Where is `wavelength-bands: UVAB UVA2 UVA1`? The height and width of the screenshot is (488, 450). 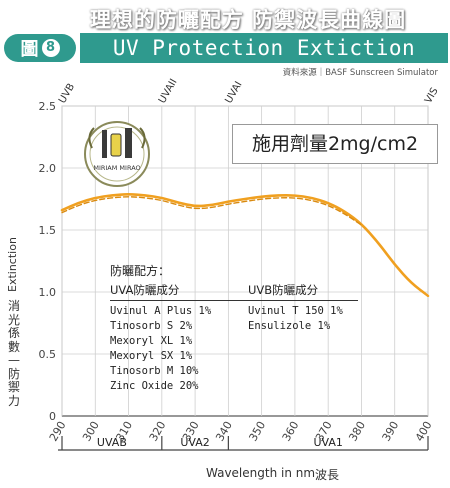 wavelength-bands: UVAB UVA2 UVA1 is located at coordinates (243, 443).